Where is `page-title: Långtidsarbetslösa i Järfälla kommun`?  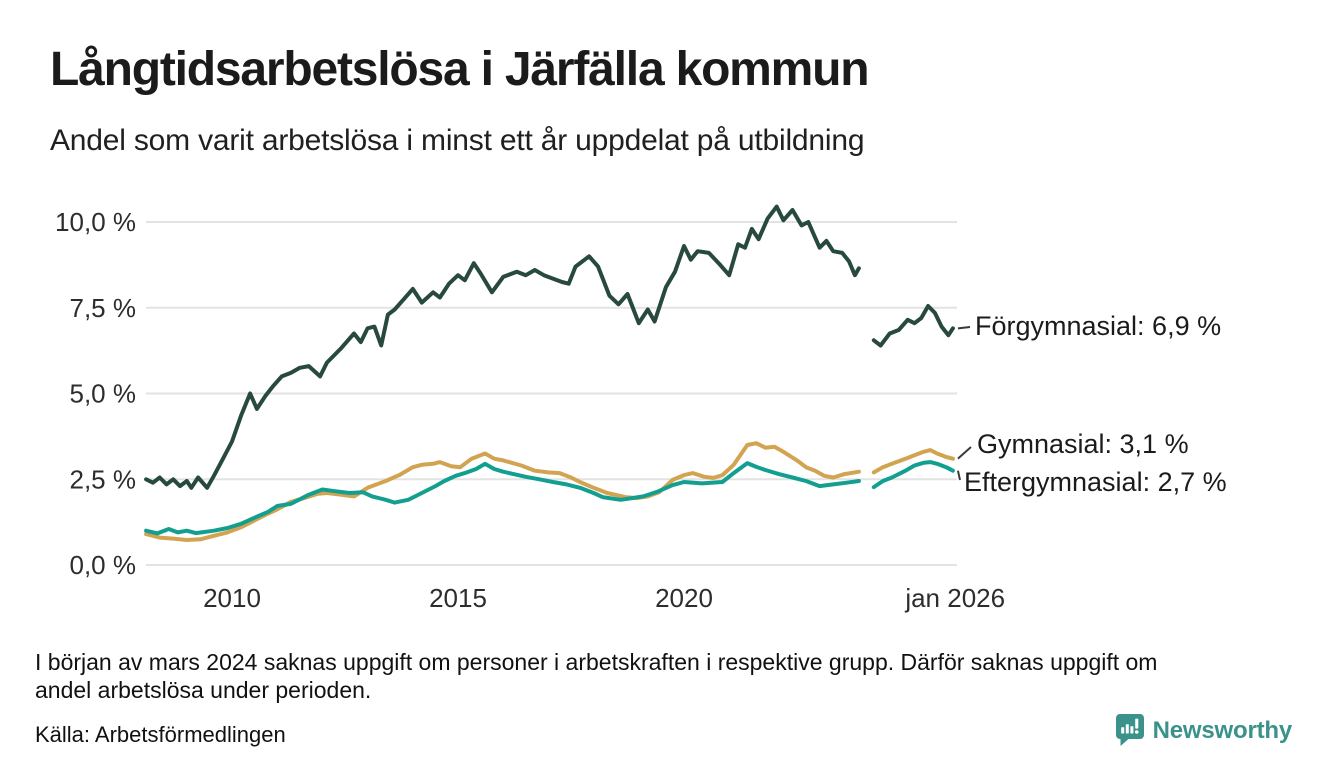
page-title: Långtidsarbetslösa i Järfälla kommun is located at coordinates (460, 69).